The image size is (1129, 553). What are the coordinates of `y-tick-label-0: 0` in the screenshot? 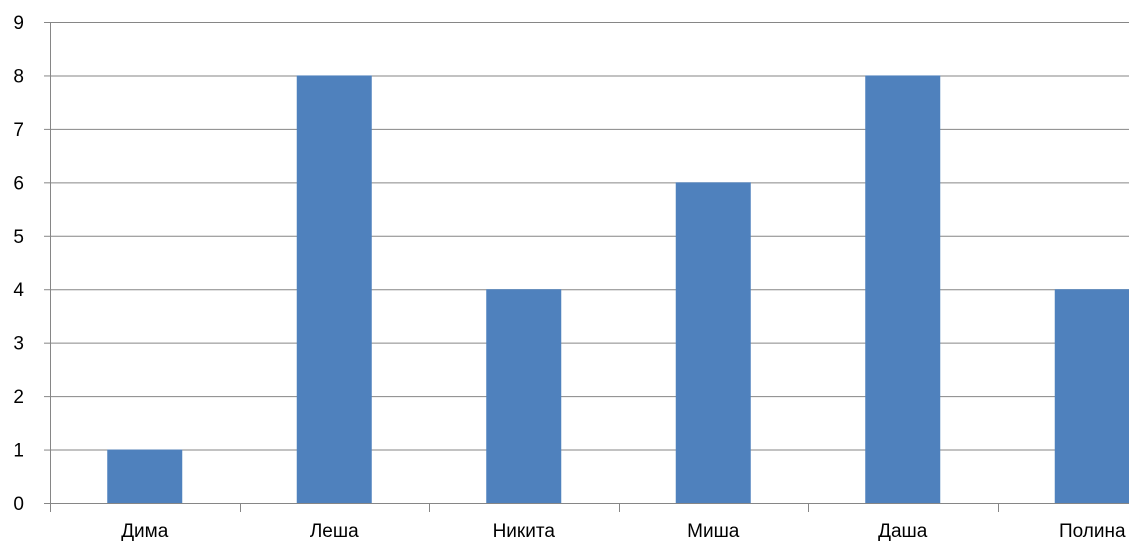 It's located at (18, 504).